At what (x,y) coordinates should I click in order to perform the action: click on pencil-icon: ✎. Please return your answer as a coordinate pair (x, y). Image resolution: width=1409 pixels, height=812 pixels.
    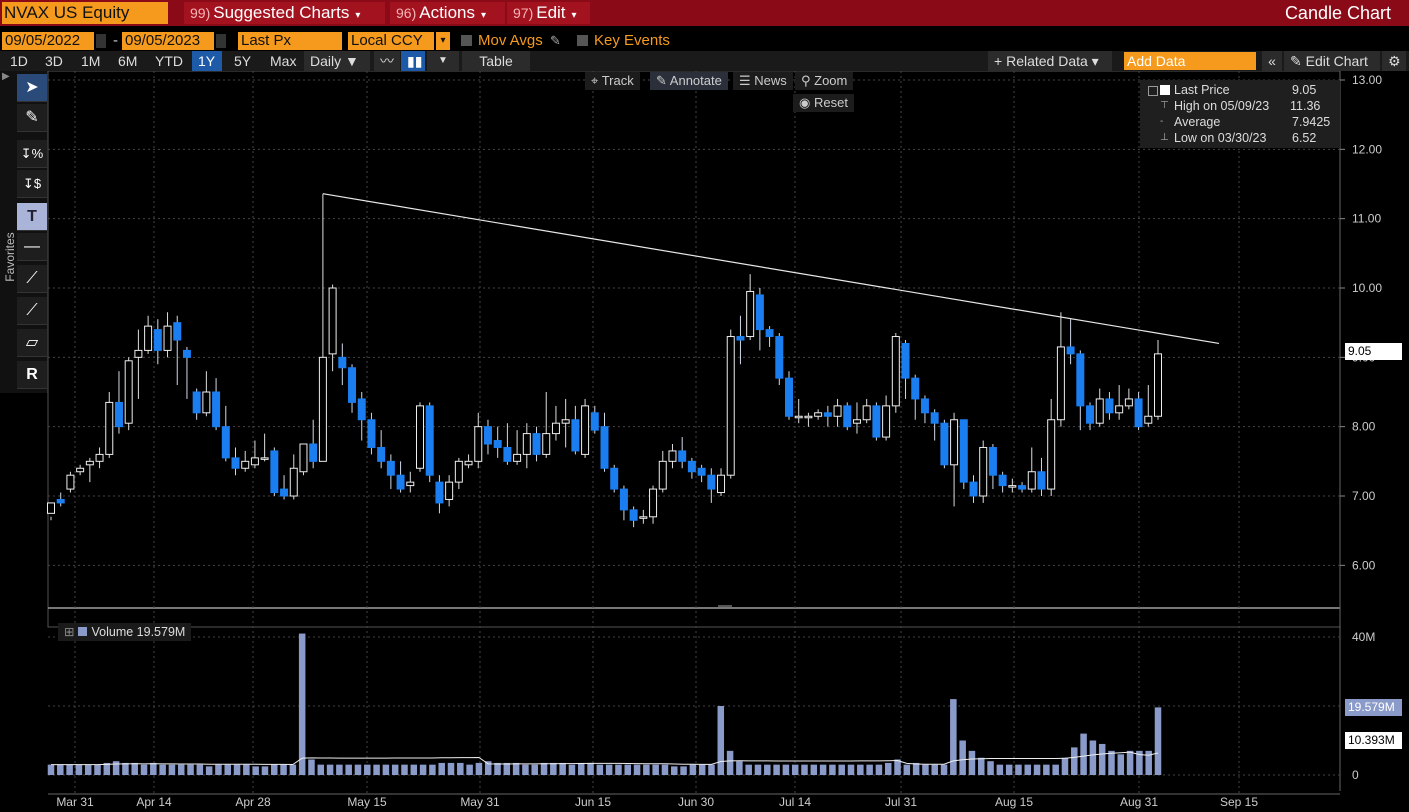
    Looking at the image, I should click on (555, 40).